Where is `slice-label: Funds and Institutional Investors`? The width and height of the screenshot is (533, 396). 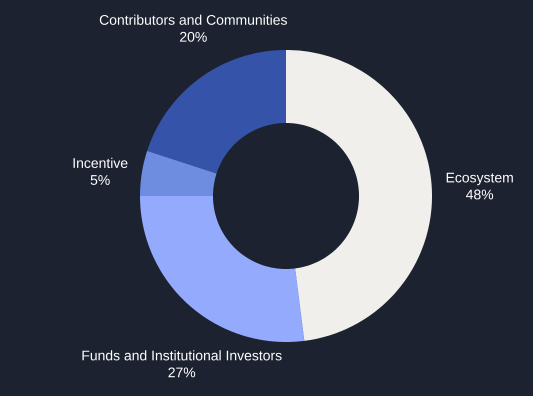 slice-label: Funds and Institutional Investors is located at coordinates (182, 355).